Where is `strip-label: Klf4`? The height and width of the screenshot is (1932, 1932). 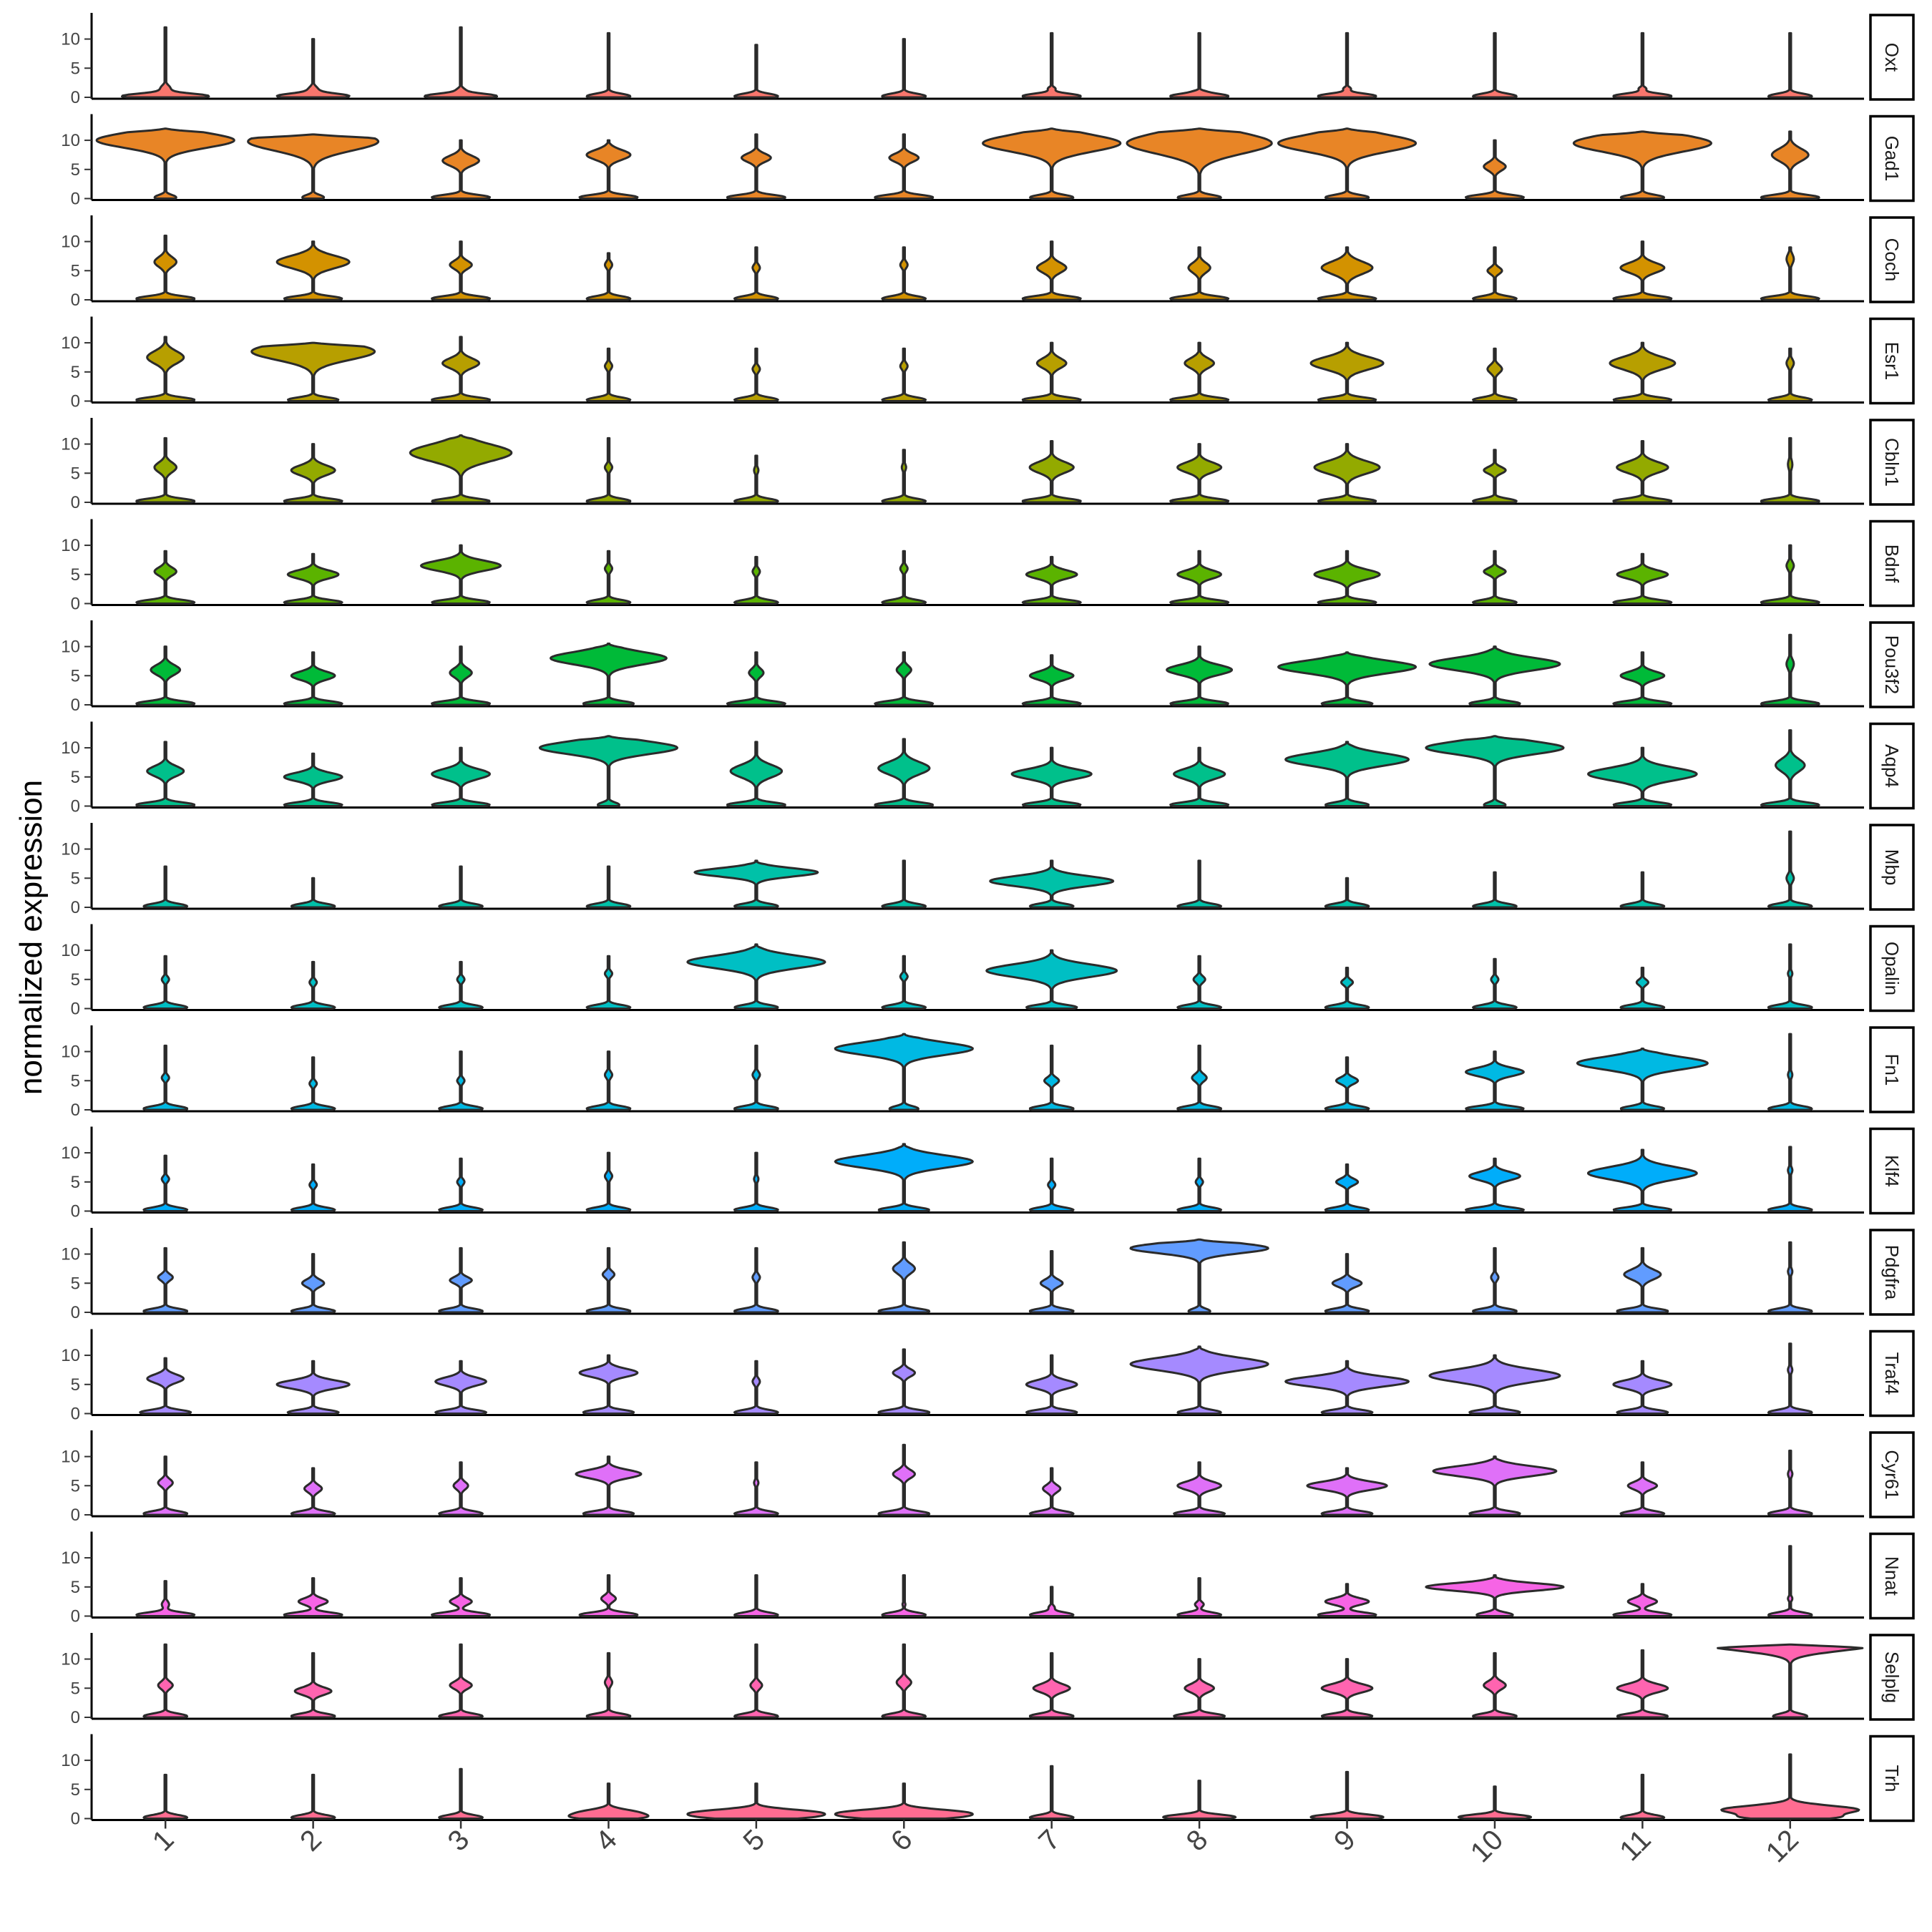
strip-label: Klf4 is located at coordinates (1892, 1171).